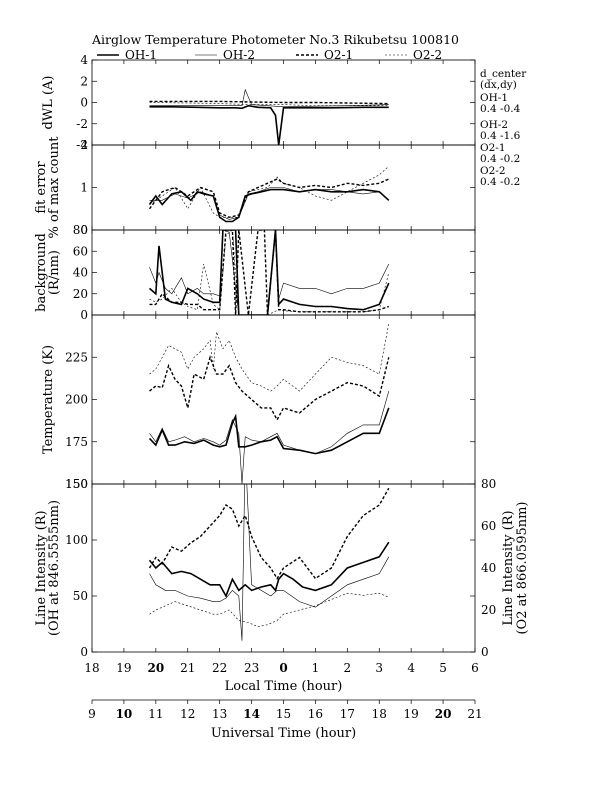 The width and height of the screenshot is (612, 792). Describe the element at coordinates (54, 272) in the screenshot. I see `y-axis-label: (R/nm)` at that location.